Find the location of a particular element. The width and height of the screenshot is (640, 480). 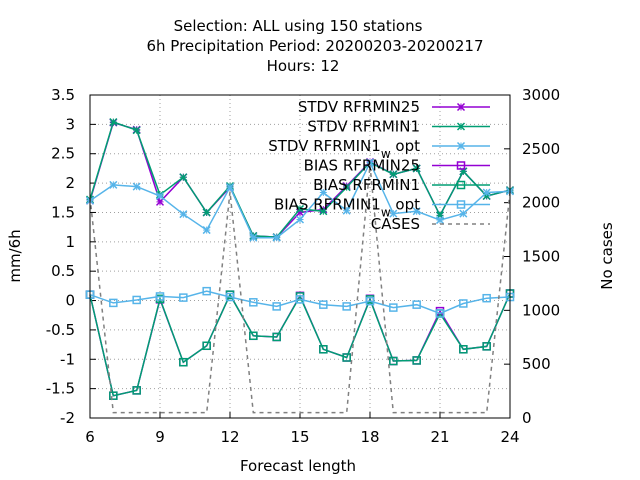

y-tick-label: 1 is located at coordinates (70, 242).